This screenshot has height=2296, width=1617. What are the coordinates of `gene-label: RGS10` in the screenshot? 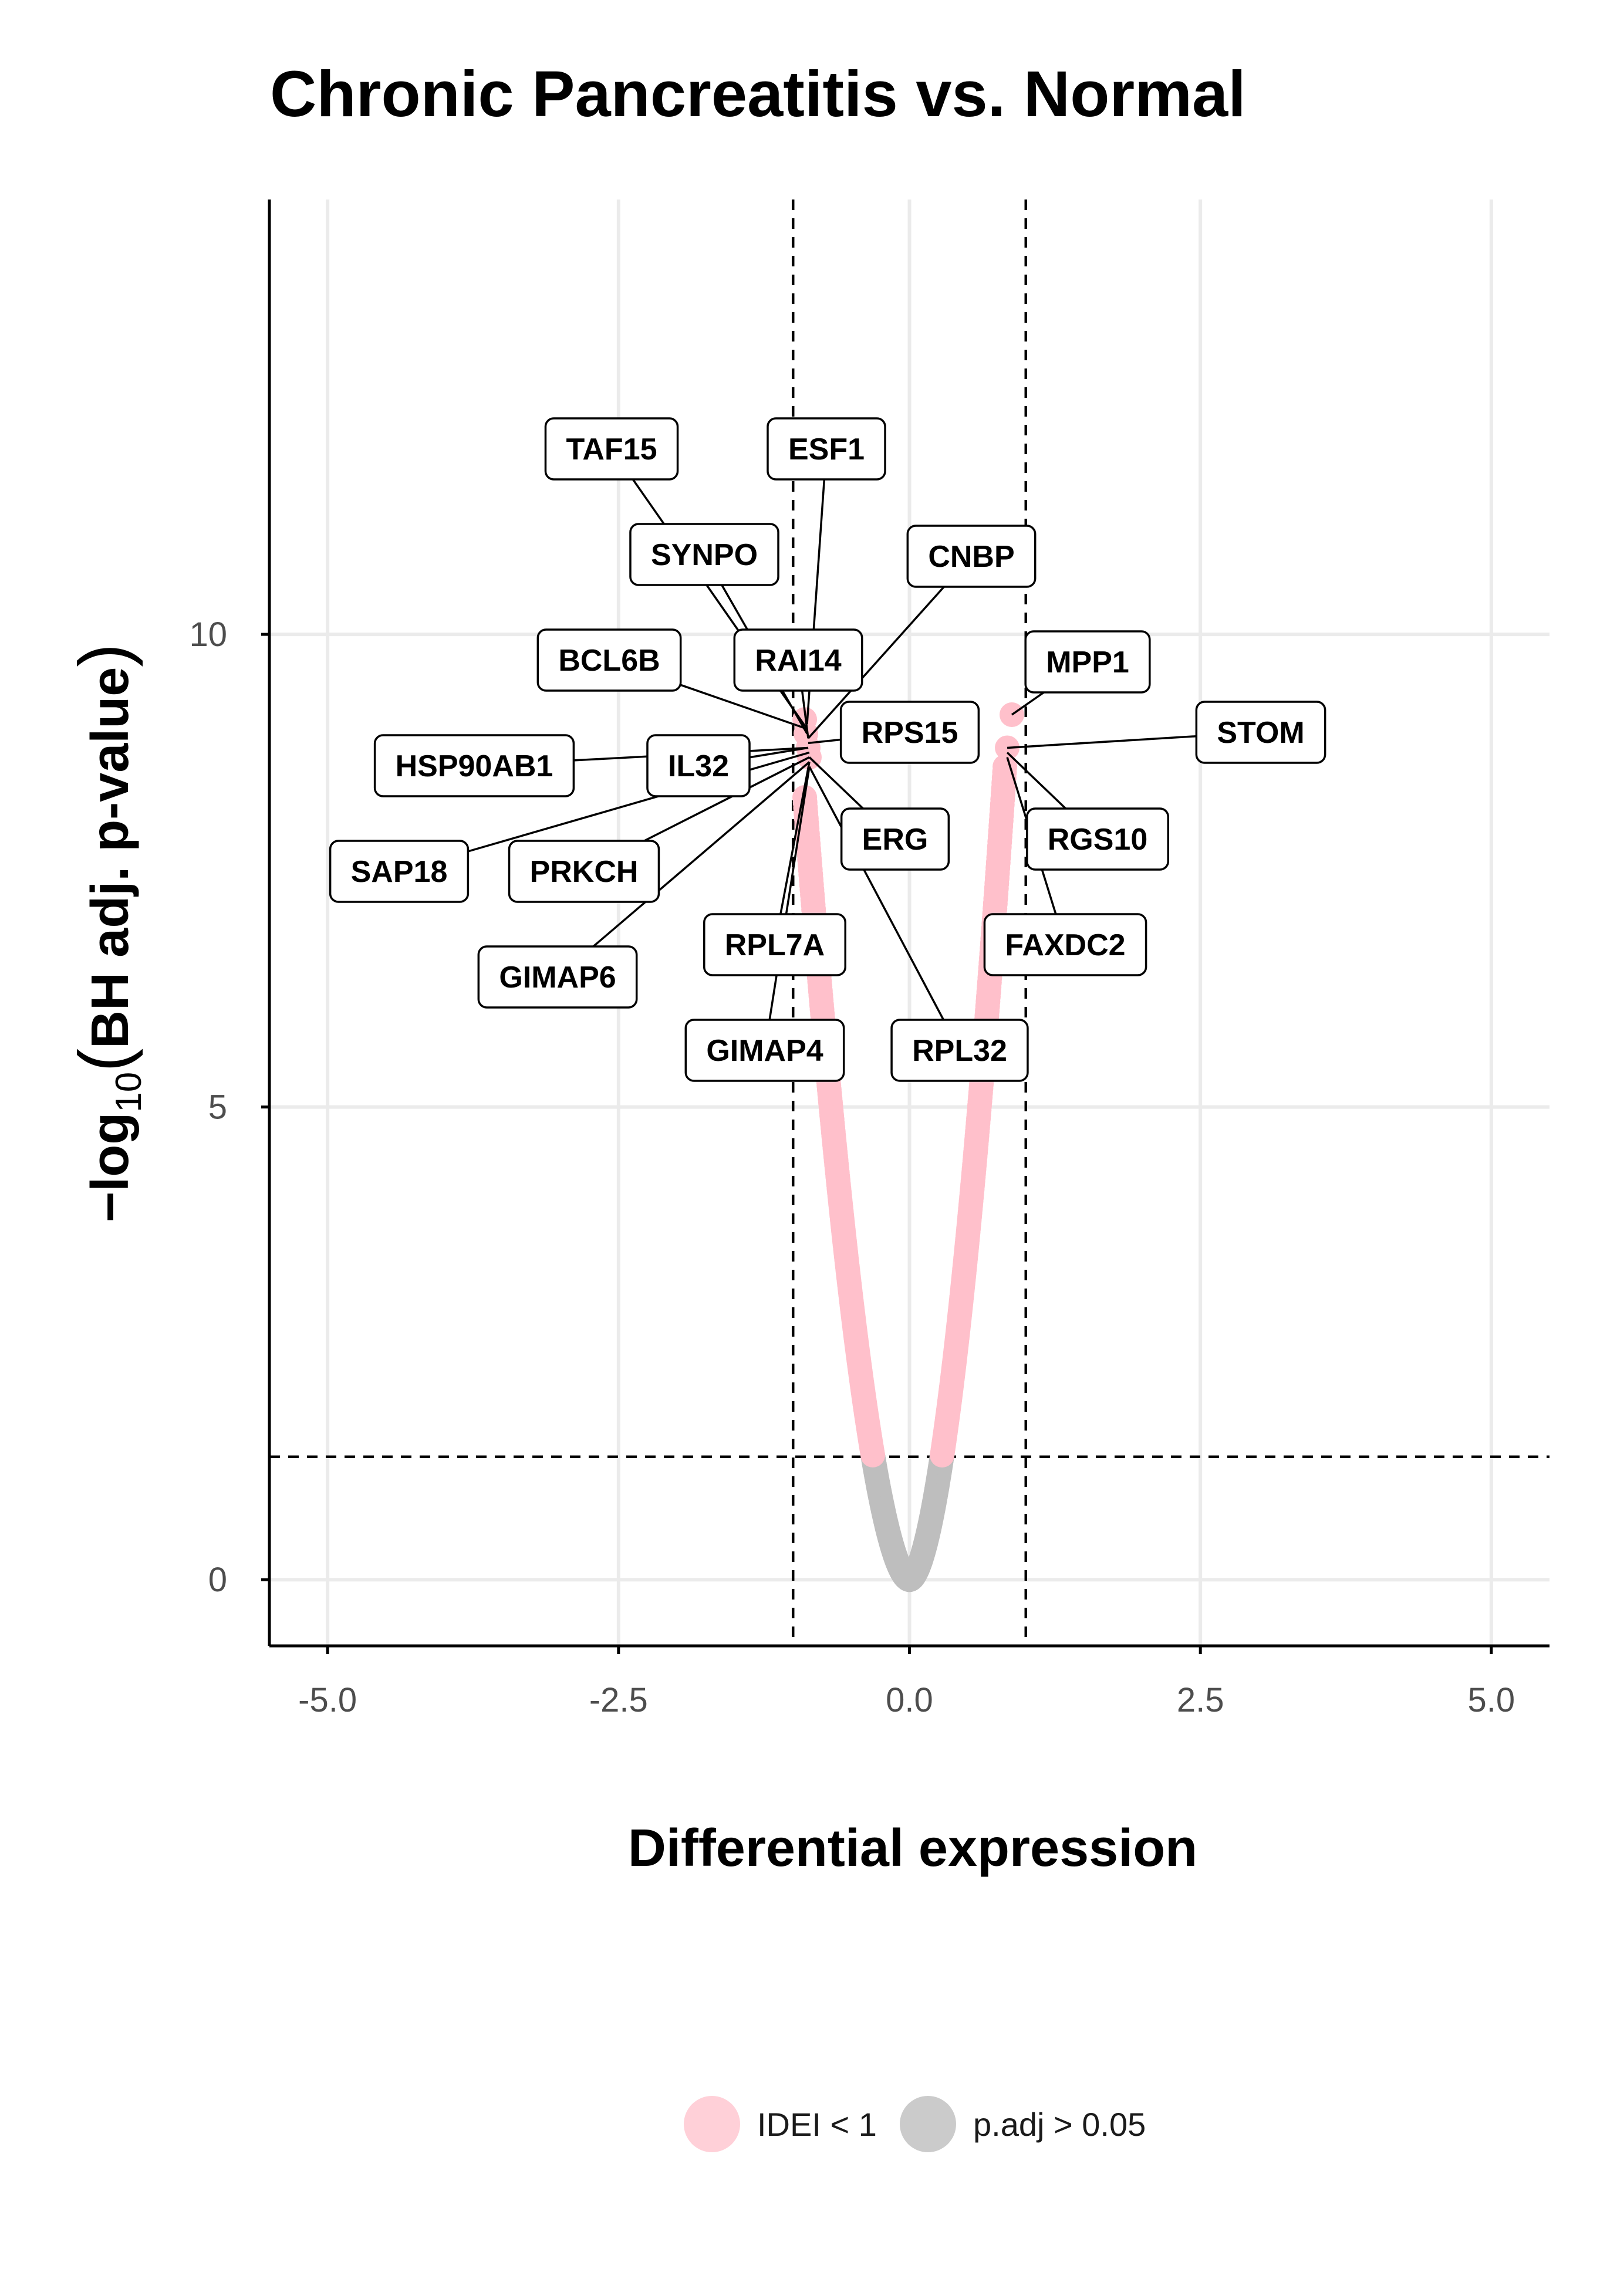 It's located at (1098, 840).